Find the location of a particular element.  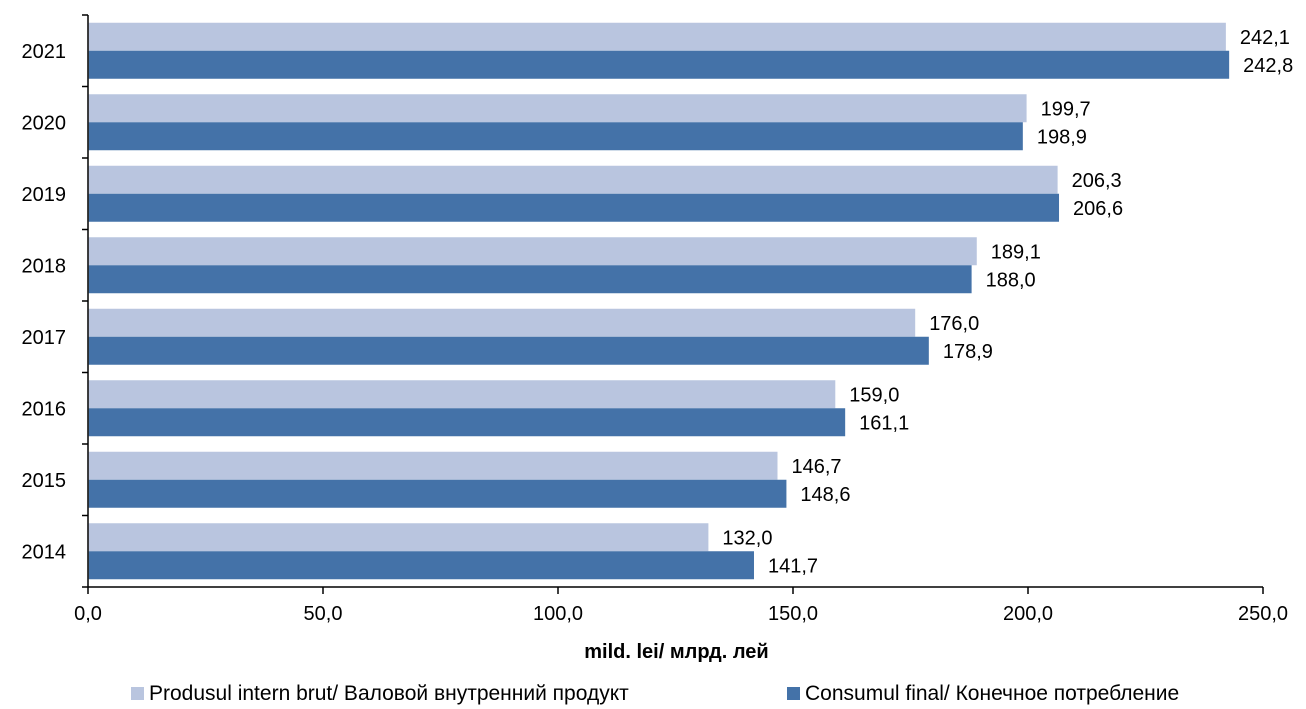

data-label-consumption-2021: 242,8 is located at coordinates (1268, 66).